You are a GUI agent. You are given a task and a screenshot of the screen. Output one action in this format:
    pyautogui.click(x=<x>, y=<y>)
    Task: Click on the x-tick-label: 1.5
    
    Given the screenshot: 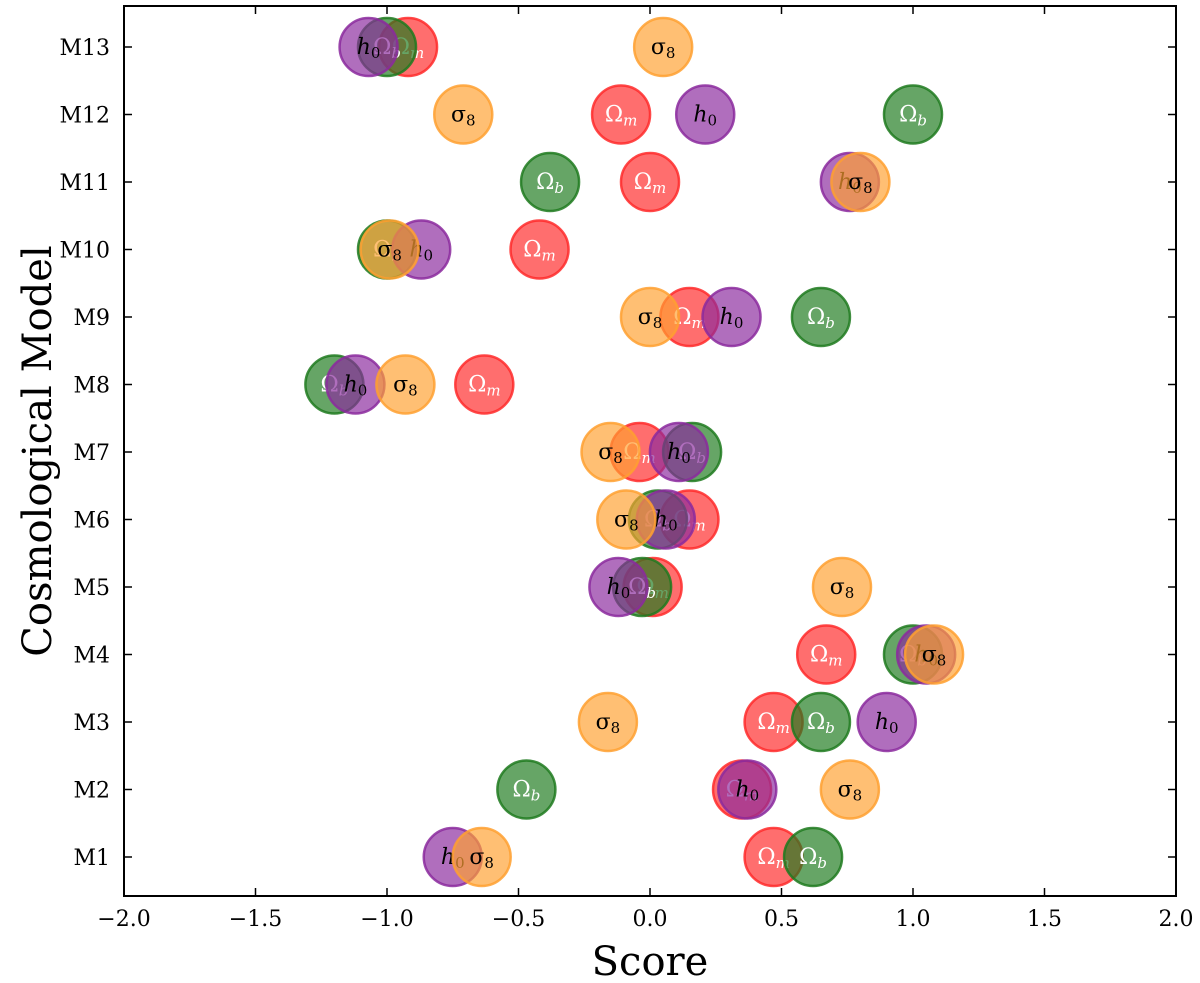 What is the action you would take?
    pyautogui.click(x=1044, y=919)
    